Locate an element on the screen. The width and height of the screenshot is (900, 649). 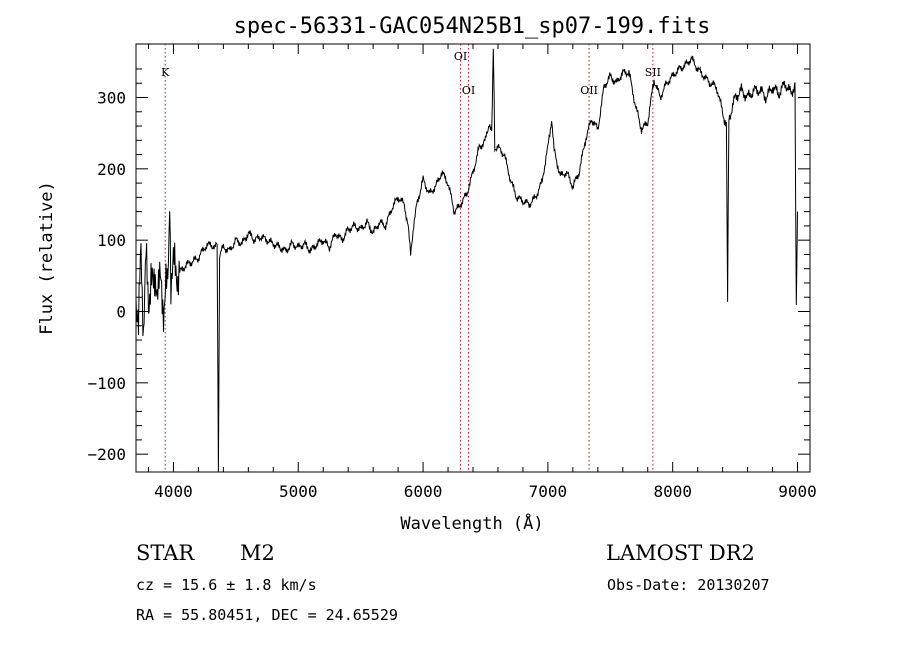
survey-label: LAMOST DR2 is located at coordinates (680, 553).